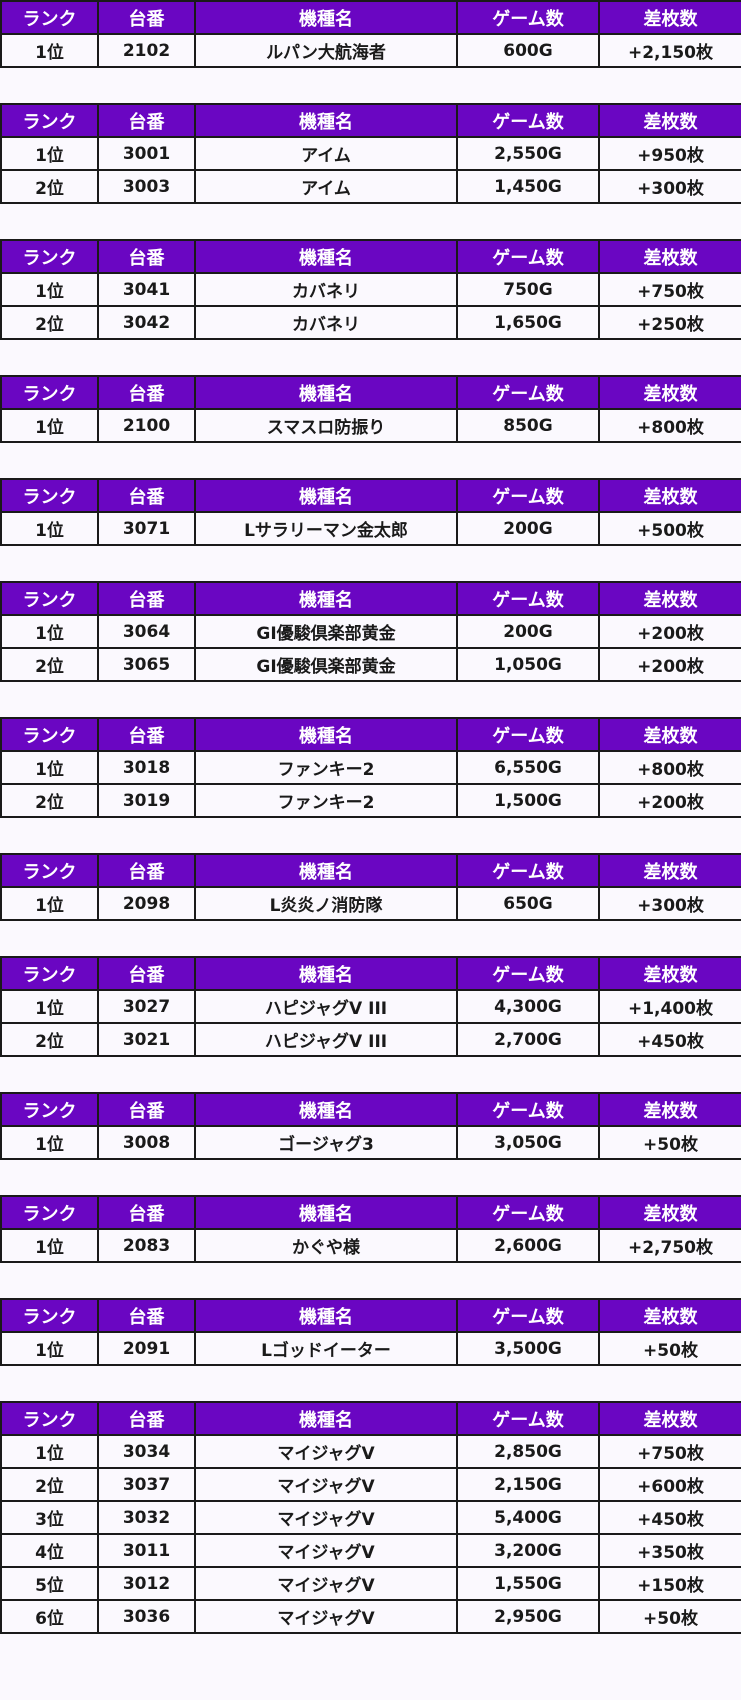 The height and width of the screenshot is (1700, 741). Describe the element at coordinates (669, 800) in the screenshot. I see `coin-diff-cell: +200枚` at that location.